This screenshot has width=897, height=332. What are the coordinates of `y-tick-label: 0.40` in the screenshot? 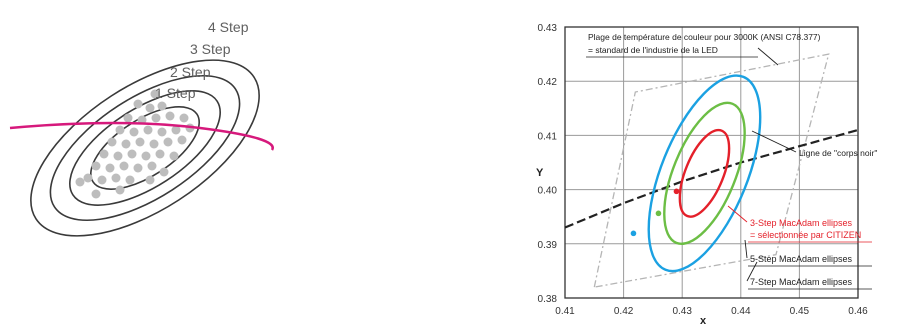 It's located at (548, 191).